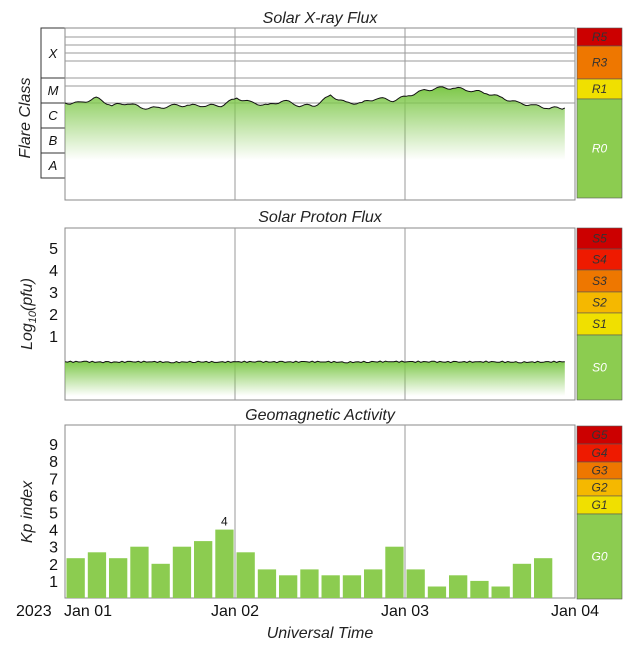 The height and width of the screenshot is (655, 640). I want to click on geomag-g-scale: G5 G4 G3 G2 G1 G0, so click(599, 512).